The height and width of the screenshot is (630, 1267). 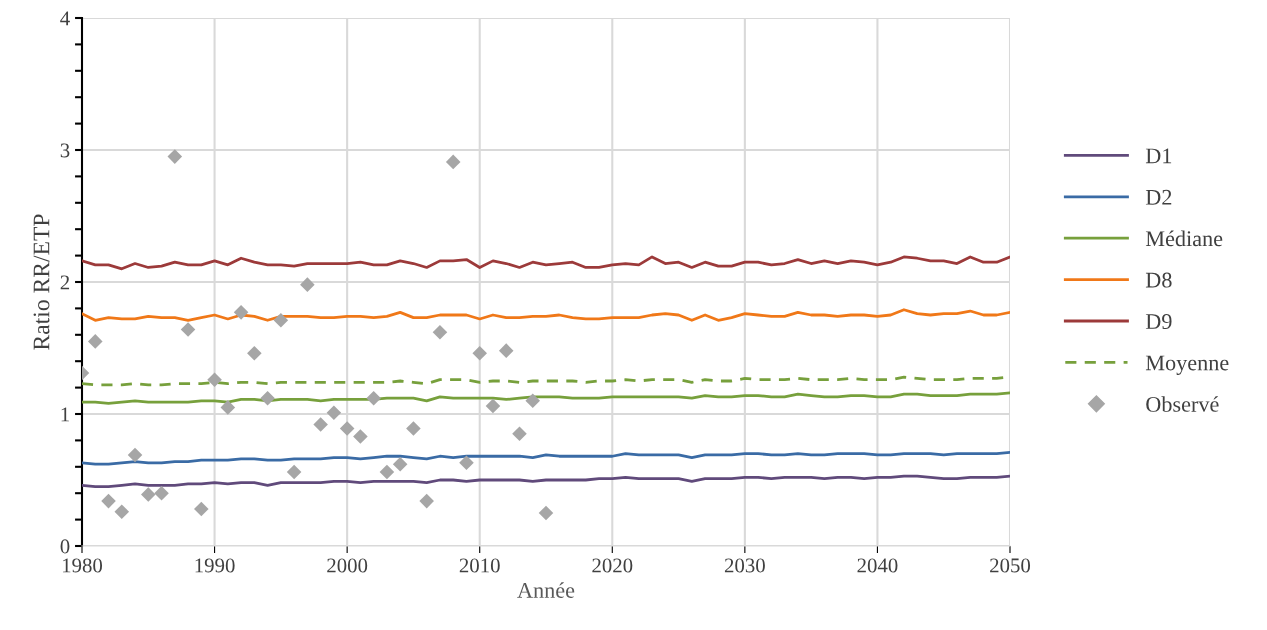 What do you see at coordinates (744, 565) in the screenshot?
I see `x-tick-label: 2030` at bounding box center [744, 565].